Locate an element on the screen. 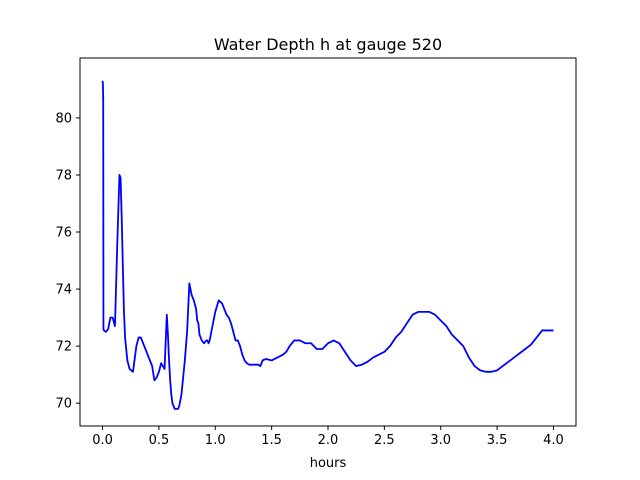 Image resolution: width=640 pixels, height=480 pixels. y-tick-label: 70 is located at coordinates (63, 404).